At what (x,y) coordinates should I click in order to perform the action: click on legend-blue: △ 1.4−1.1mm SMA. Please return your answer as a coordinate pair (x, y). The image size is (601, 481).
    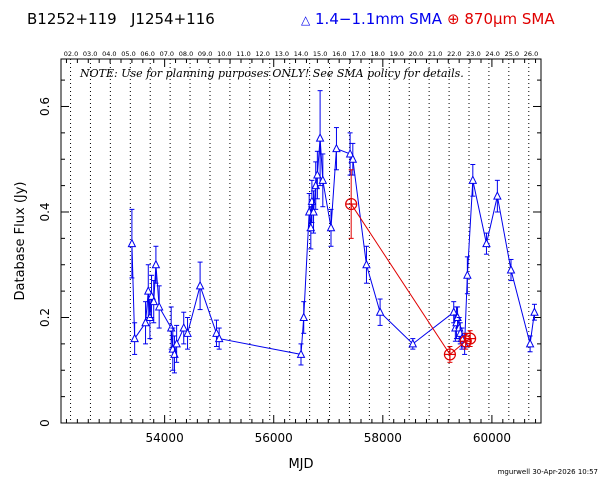
    Looking at the image, I should click on (371, 19).